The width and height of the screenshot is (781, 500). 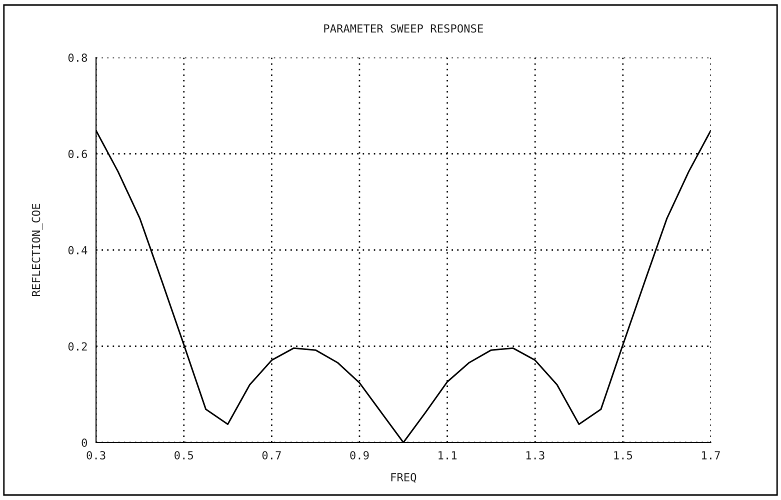 I want to click on x-tick-label: 0.7, so click(x=271, y=455).